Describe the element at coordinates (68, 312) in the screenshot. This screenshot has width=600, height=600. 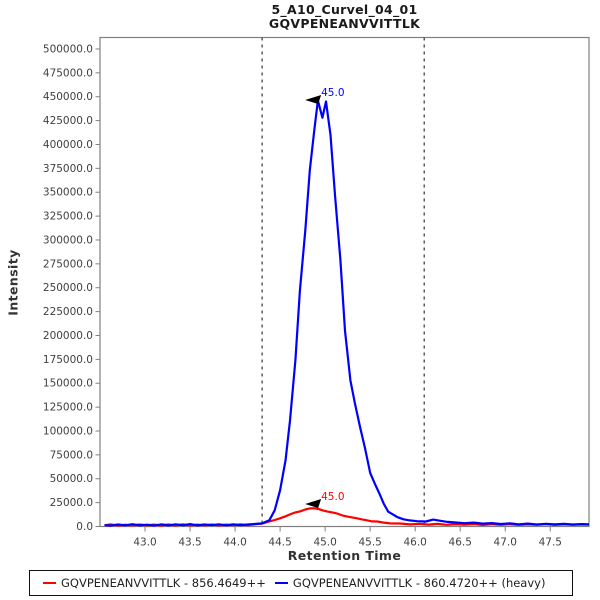
I see `y-tick-label: 225000.0` at that location.